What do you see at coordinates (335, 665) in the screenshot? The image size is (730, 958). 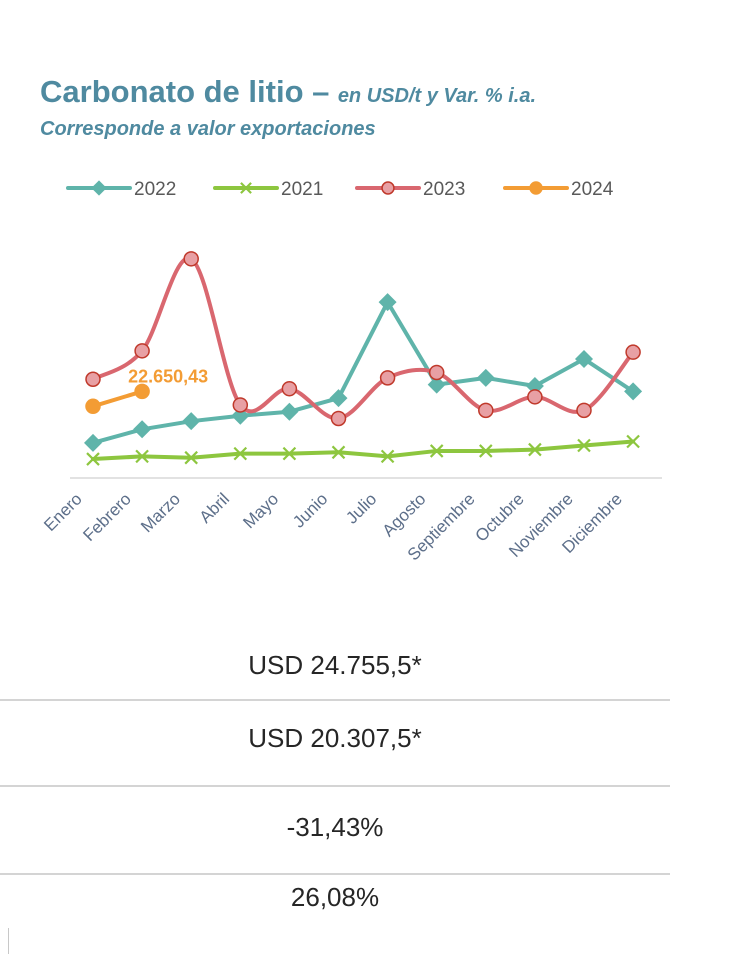 I see `value-row-1: USD 24.755,5*` at bounding box center [335, 665].